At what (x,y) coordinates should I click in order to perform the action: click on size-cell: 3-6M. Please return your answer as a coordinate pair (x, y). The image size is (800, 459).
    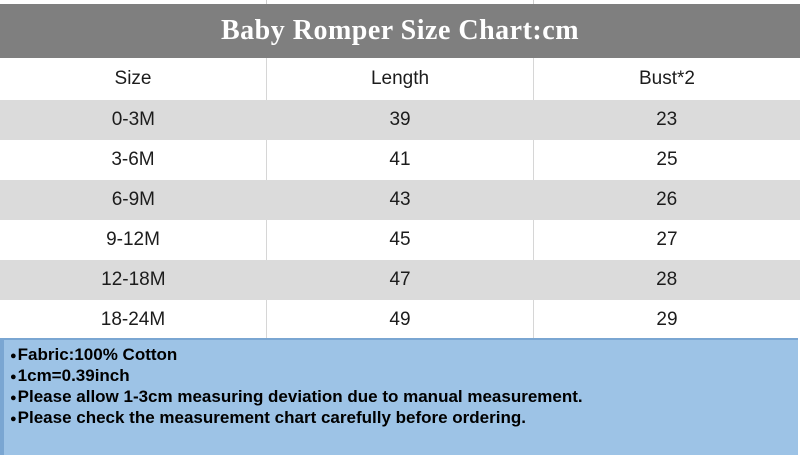
    Looking at the image, I should click on (133, 160).